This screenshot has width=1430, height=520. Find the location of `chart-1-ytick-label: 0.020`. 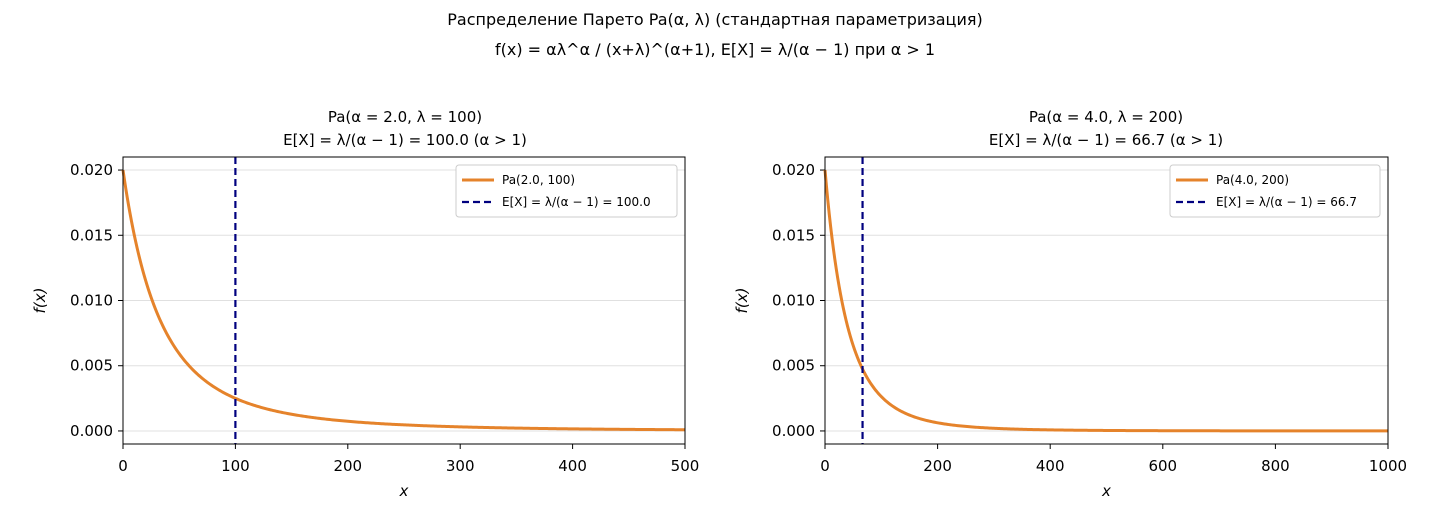

chart-1-ytick-label: 0.020 is located at coordinates (91, 170).